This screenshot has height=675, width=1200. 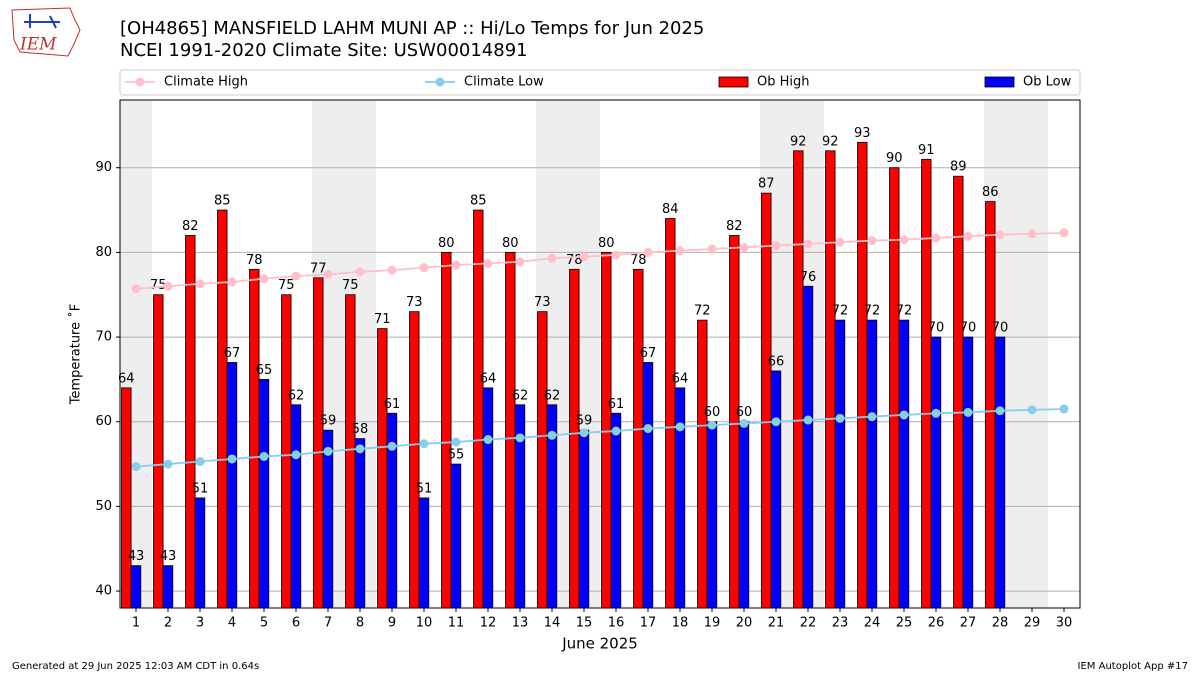 I want to click on data-label: 72, so click(x=904, y=311).